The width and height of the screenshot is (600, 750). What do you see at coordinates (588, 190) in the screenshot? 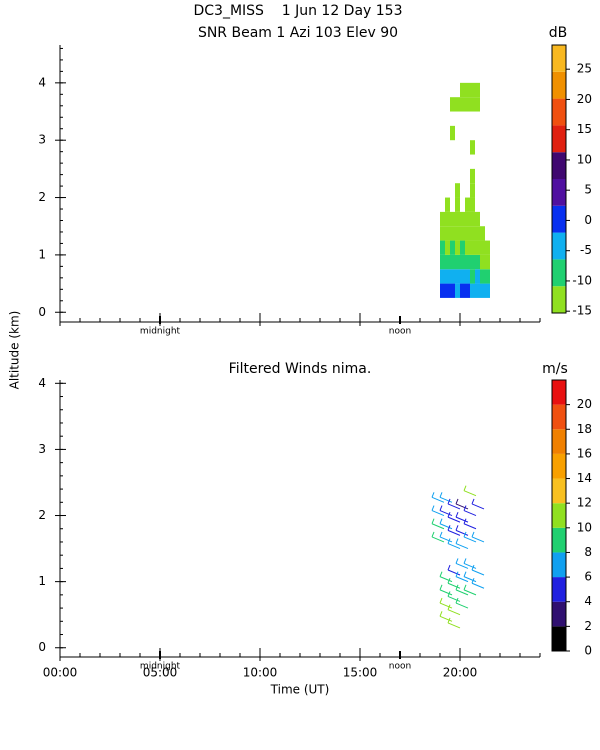
I see `colorbar-tick-label: 5` at bounding box center [588, 190].